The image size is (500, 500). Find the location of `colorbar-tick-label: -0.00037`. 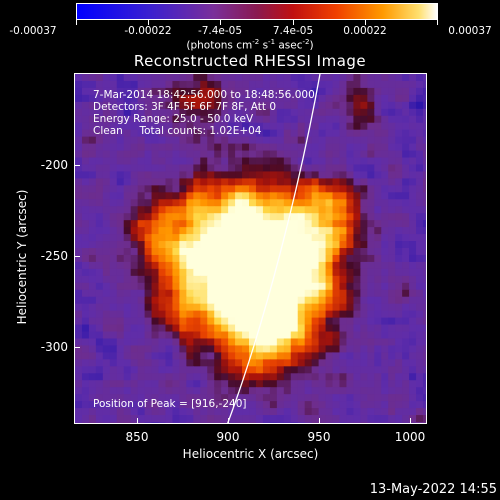

colorbar-tick-label: -0.00037 is located at coordinates (33, 31).